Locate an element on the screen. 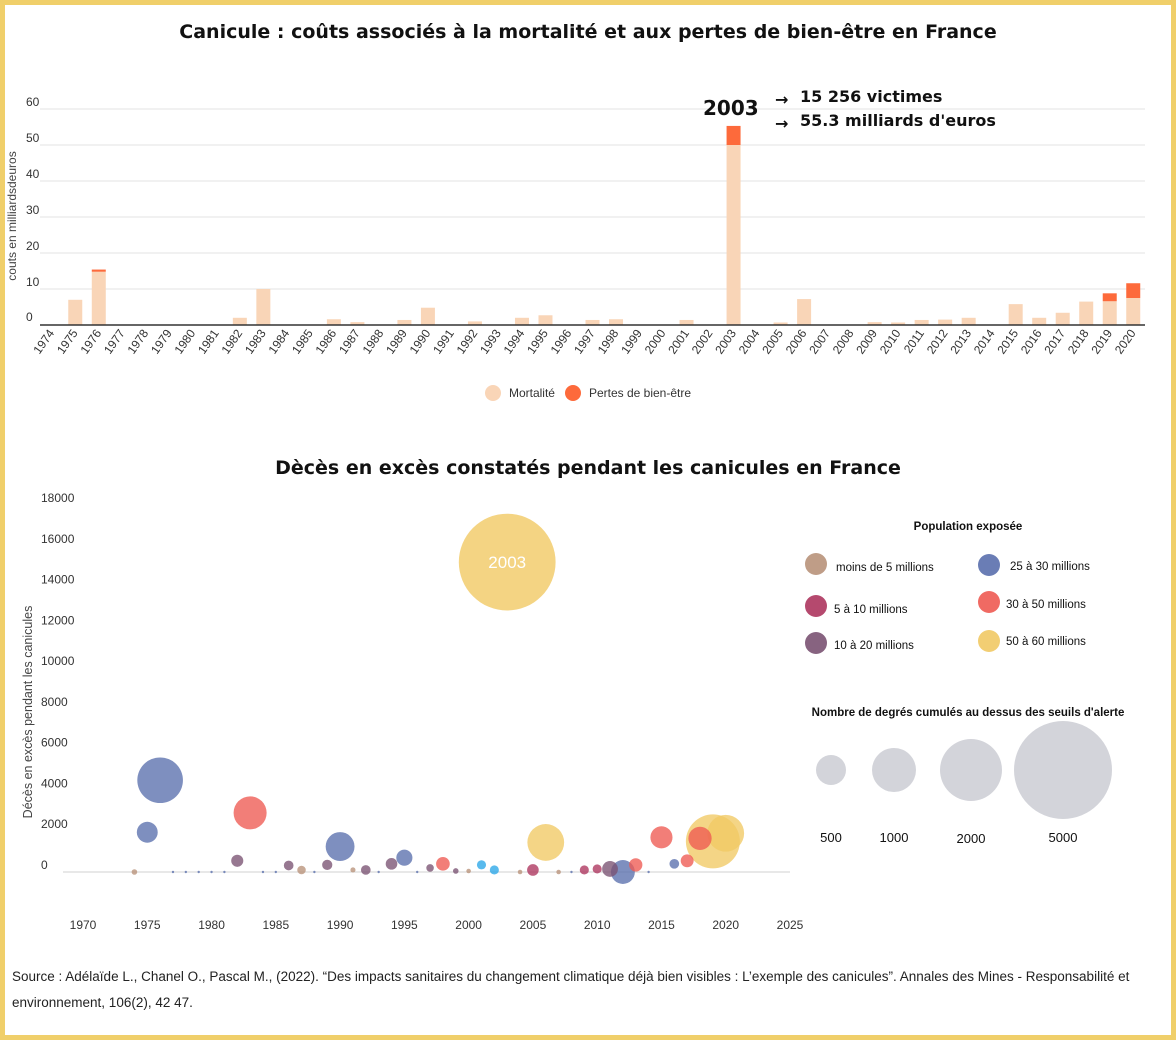  bubble-y-axis-label: Décès en excès pendant les canicules is located at coordinates (28, 712).